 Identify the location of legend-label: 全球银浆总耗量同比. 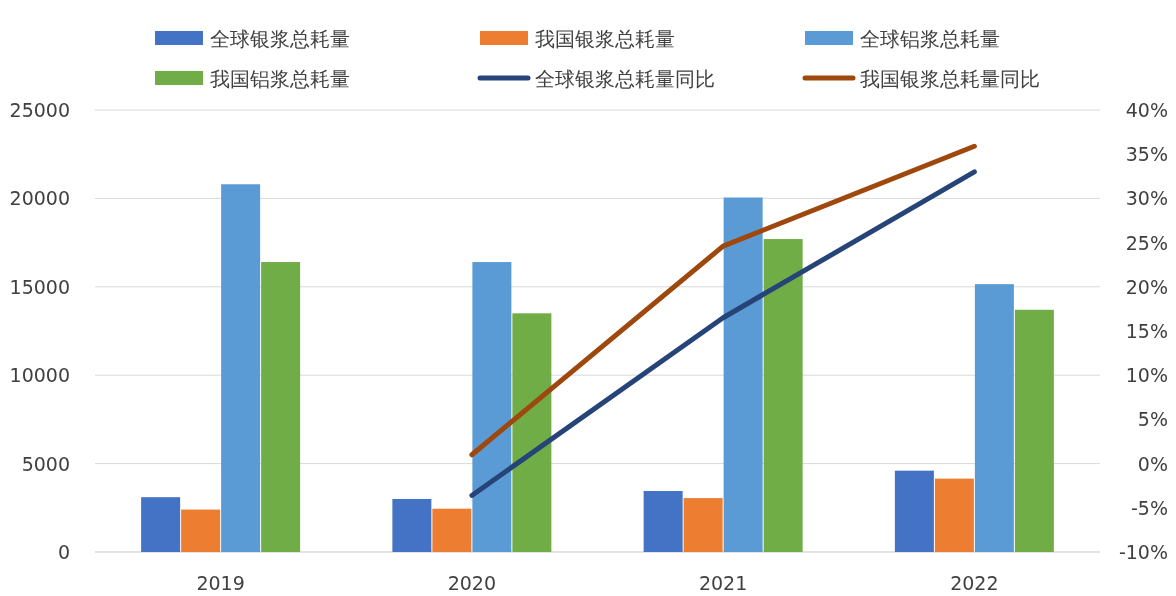
(625, 79).